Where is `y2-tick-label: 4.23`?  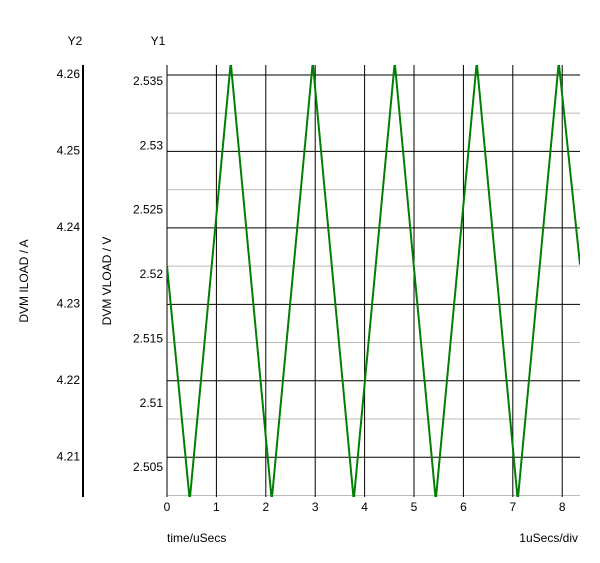 y2-tick-label: 4.23 is located at coordinates (69, 303).